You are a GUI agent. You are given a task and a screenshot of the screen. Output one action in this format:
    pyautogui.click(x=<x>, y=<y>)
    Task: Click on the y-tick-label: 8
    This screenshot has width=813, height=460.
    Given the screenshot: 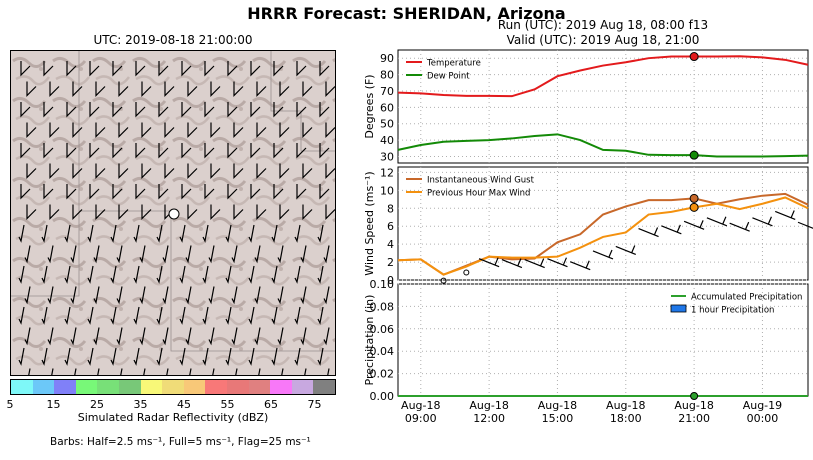 What is the action you would take?
    pyautogui.click(x=390, y=208)
    